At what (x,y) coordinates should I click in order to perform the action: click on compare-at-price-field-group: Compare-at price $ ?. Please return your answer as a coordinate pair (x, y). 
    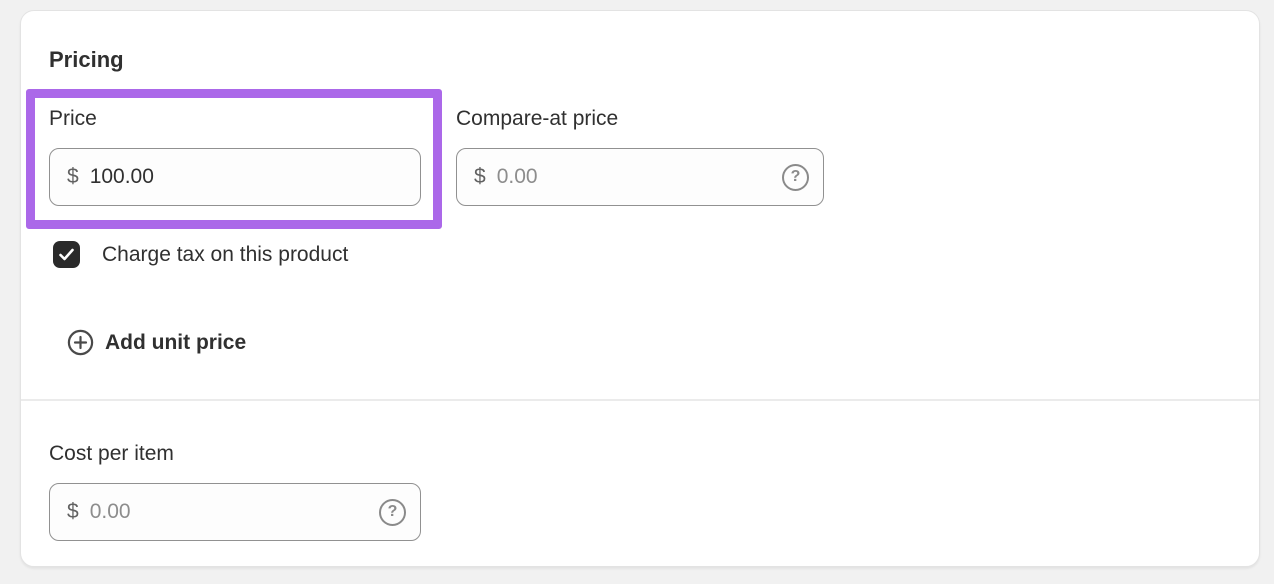
    Looking at the image, I should click on (640, 156).